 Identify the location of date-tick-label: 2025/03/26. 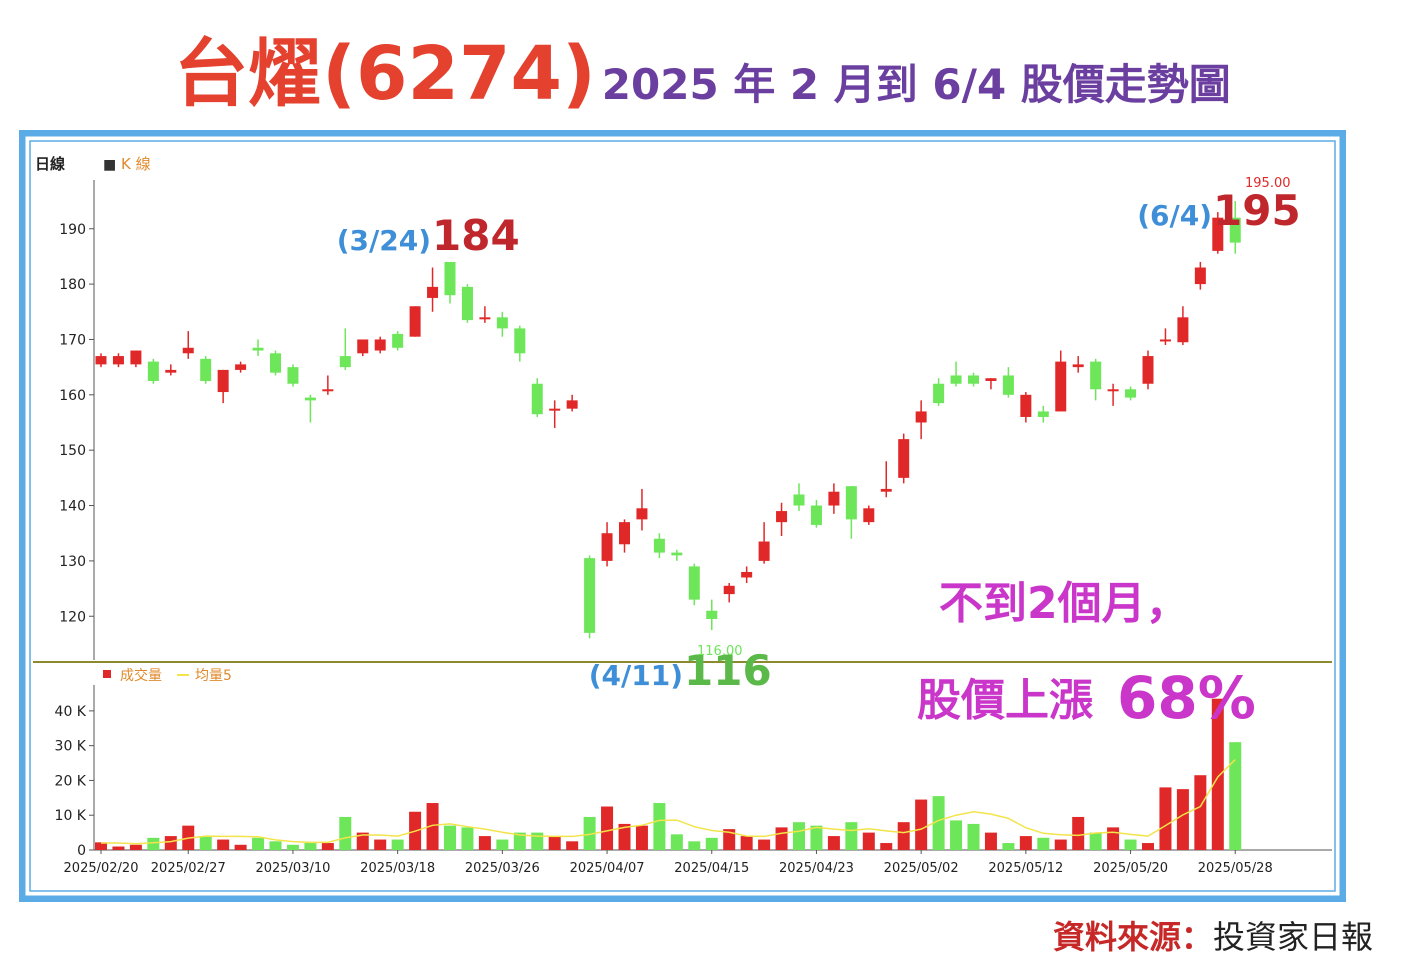
(502, 868).